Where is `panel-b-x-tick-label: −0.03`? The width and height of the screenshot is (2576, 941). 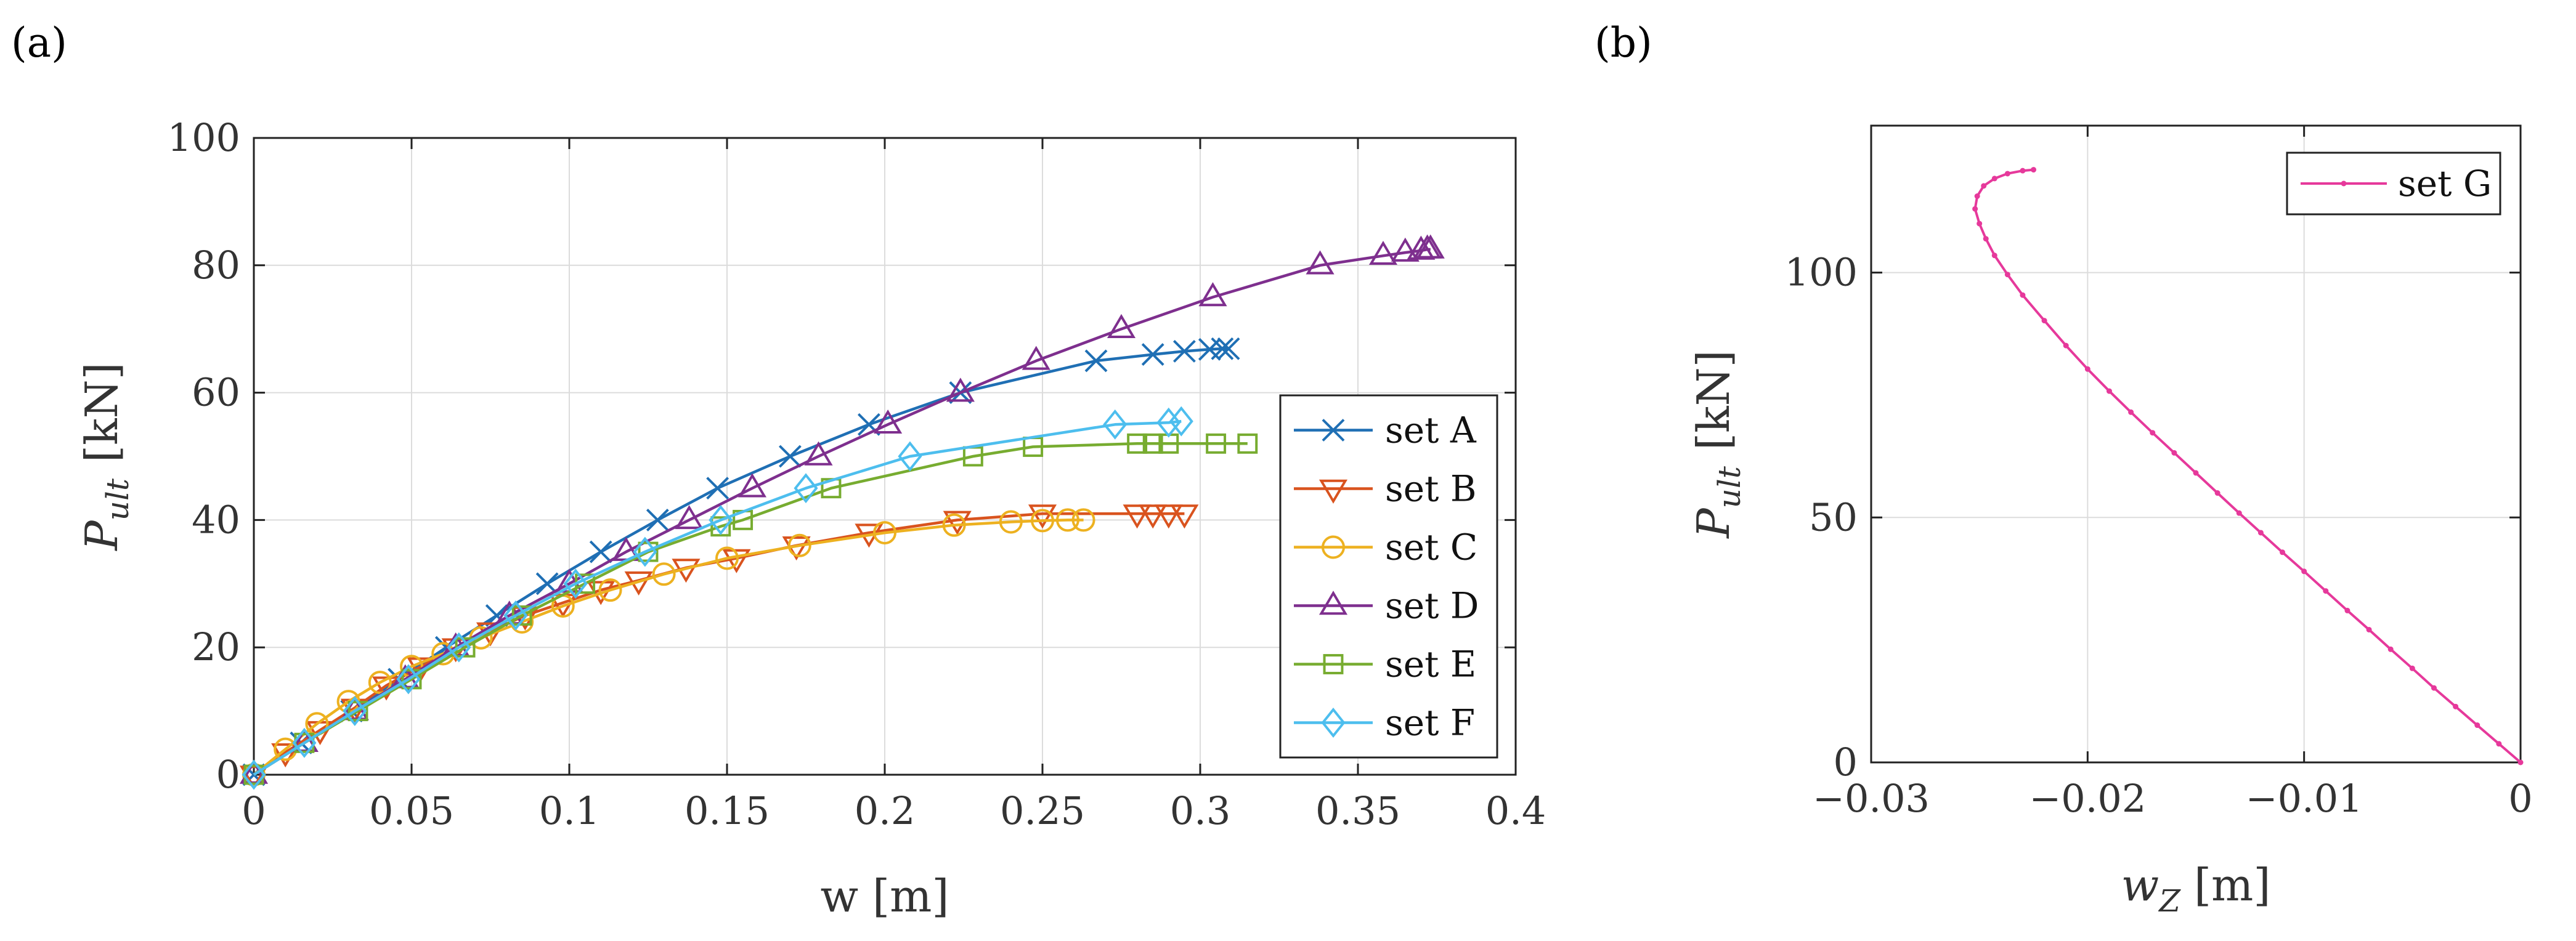 panel-b-x-tick-label: −0.03 is located at coordinates (1871, 798).